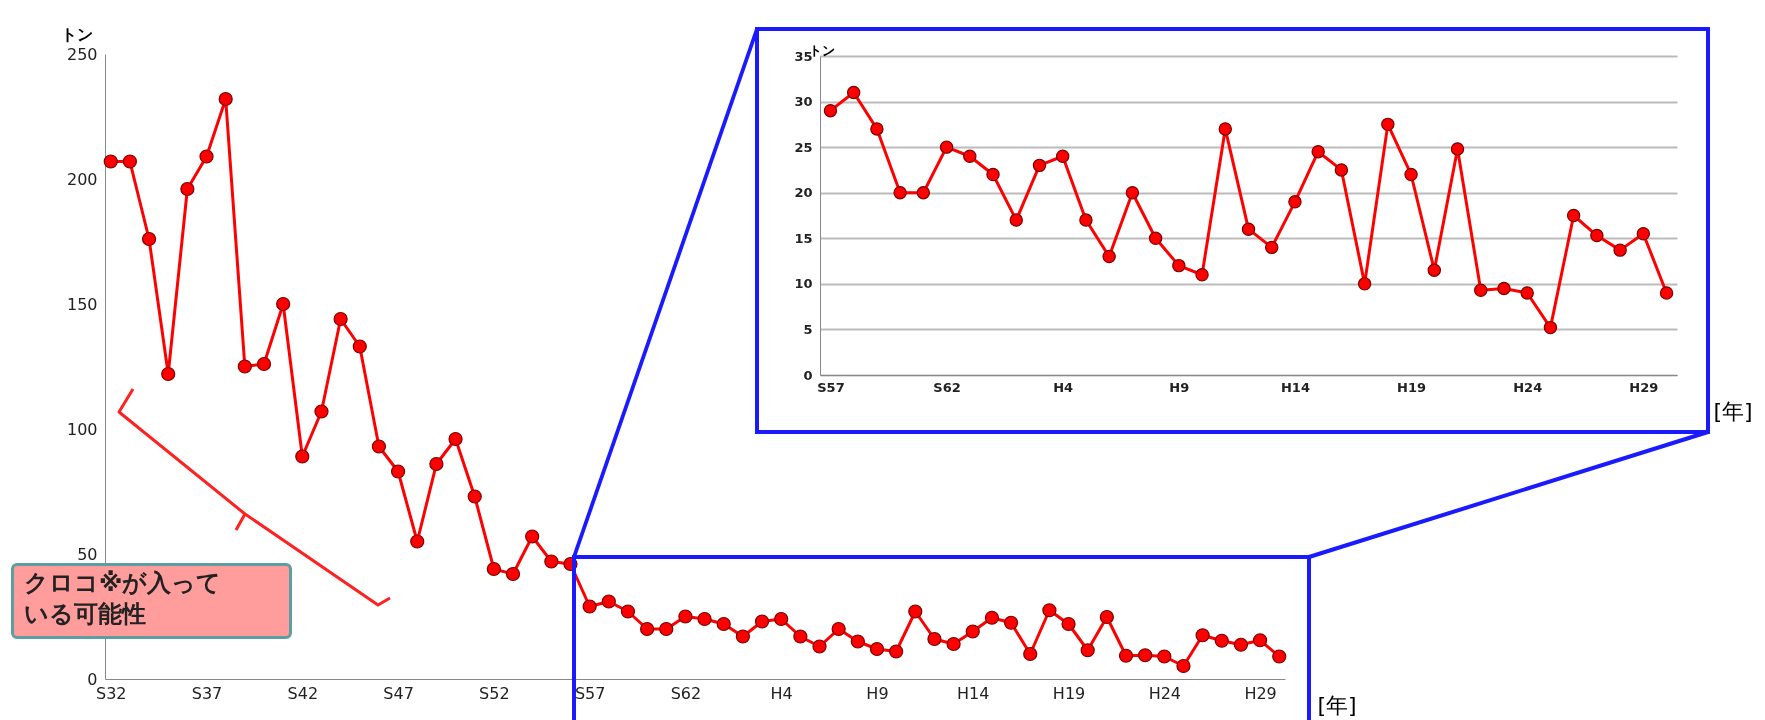  I want to click on y-tick-label: 15, so click(803, 238).